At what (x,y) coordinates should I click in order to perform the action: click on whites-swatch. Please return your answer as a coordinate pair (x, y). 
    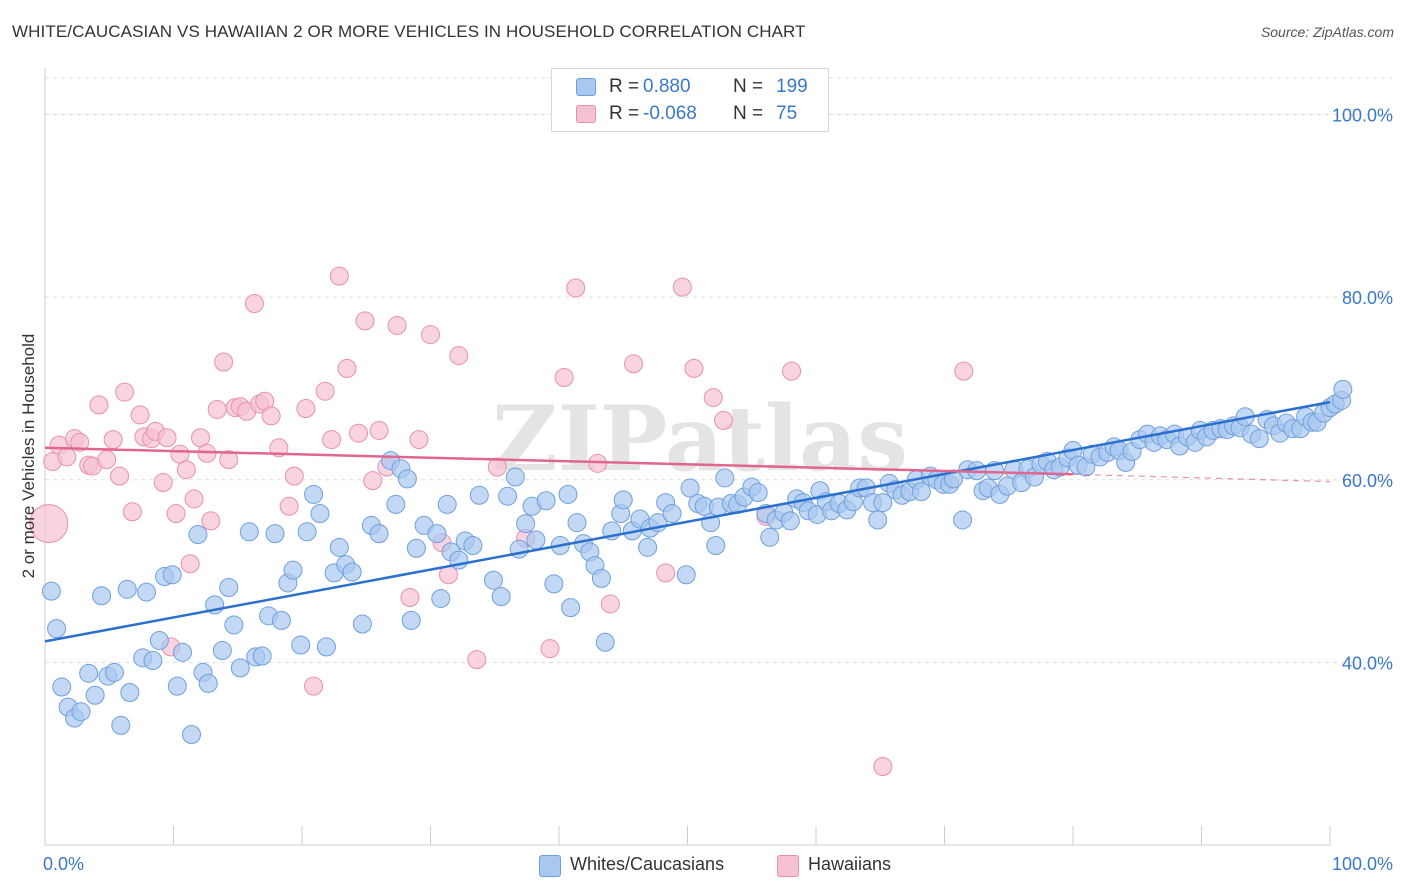
    Looking at the image, I should click on (586, 87).